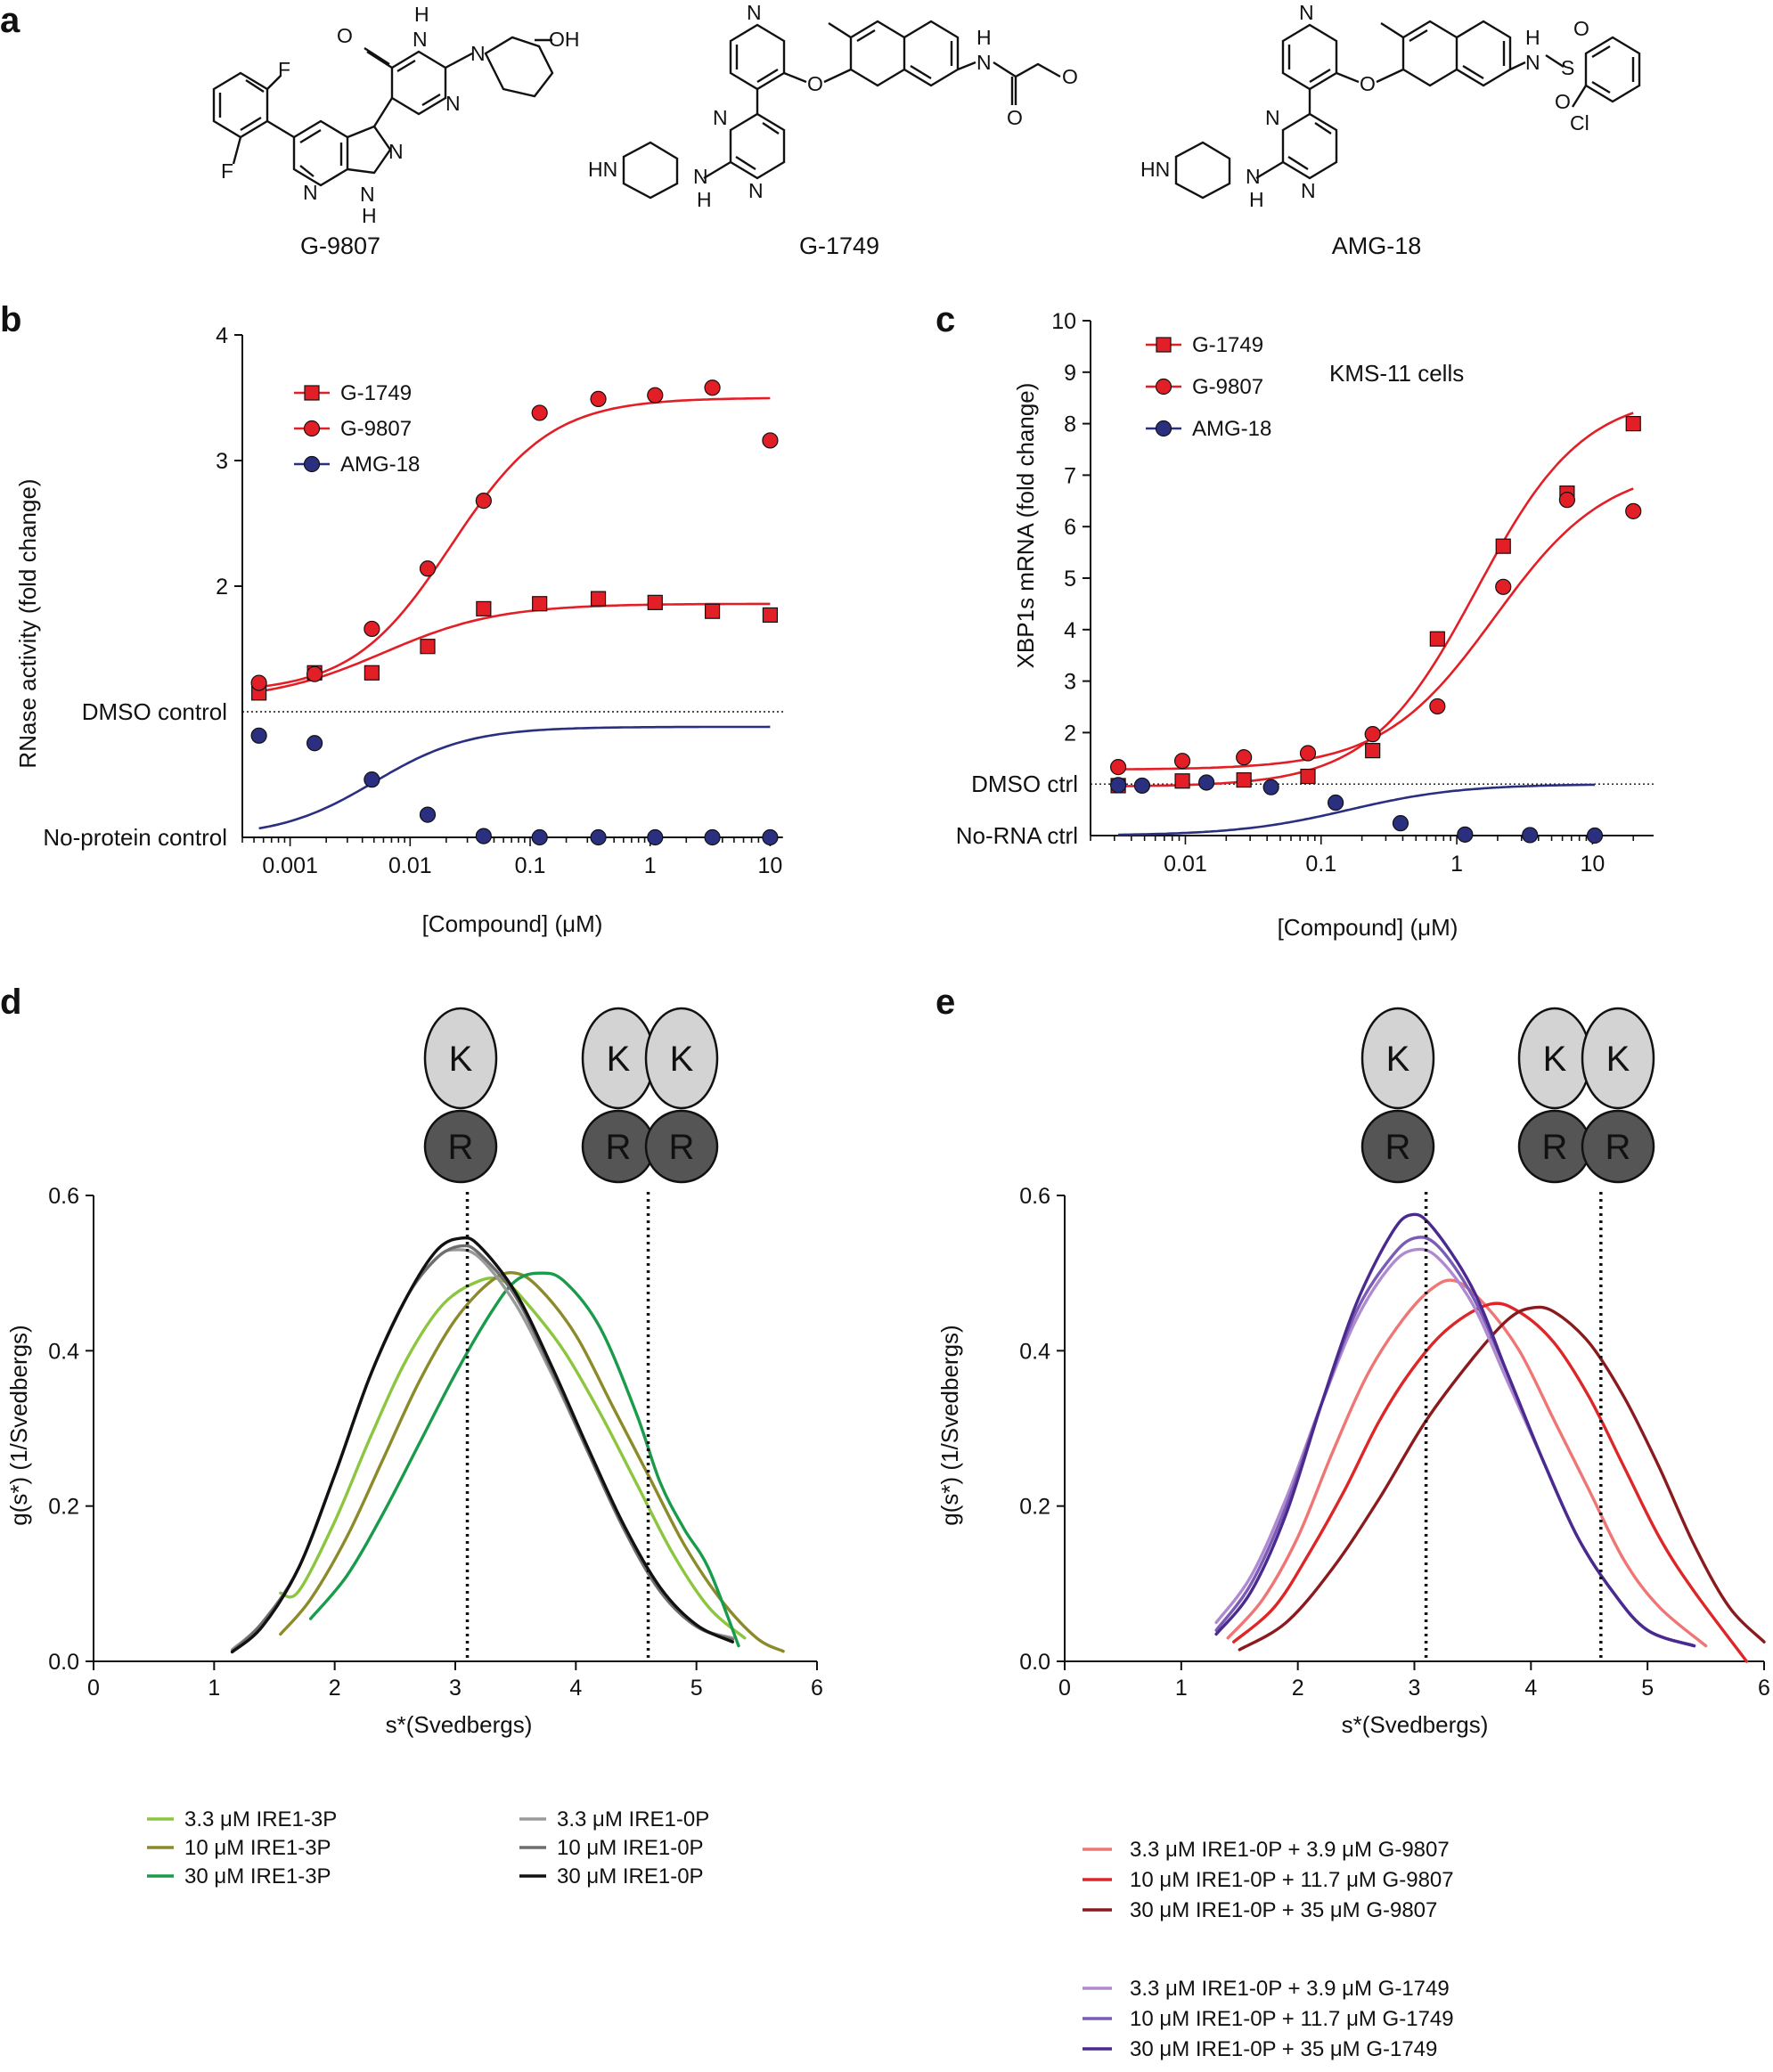 The image size is (1773, 2072). Describe the element at coordinates (1579, 123) in the screenshot. I see `atom-cl: Cl` at that location.